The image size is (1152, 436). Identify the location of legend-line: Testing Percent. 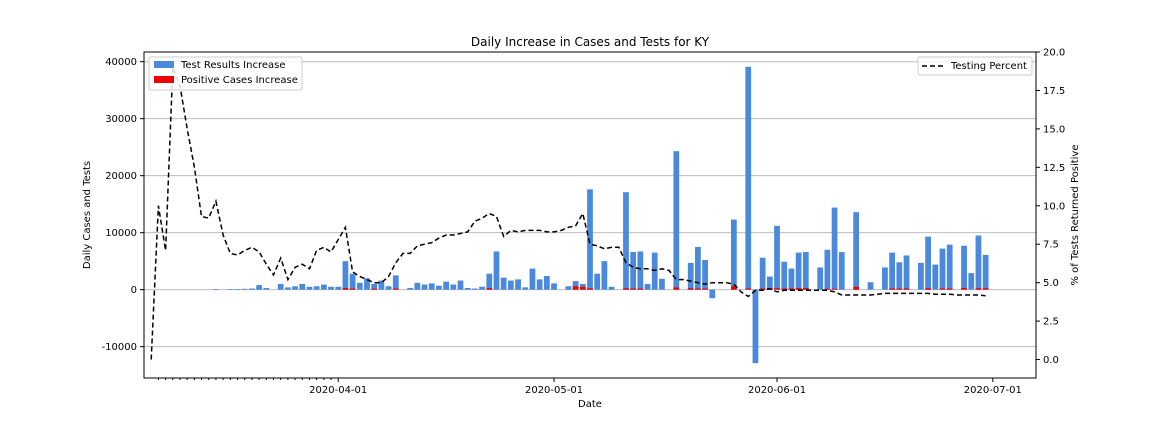
(975, 66).